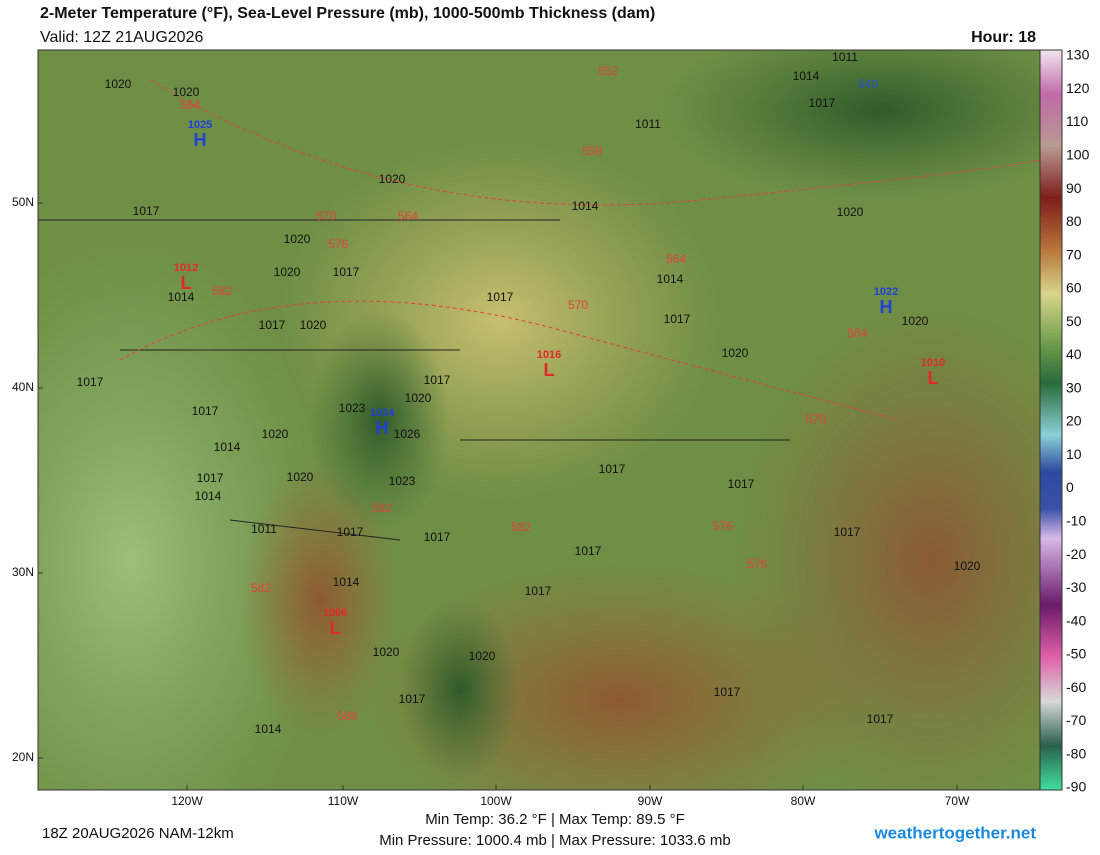 The width and height of the screenshot is (1100, 855). I want to click on thickness-label: 540, so click(868, 84).